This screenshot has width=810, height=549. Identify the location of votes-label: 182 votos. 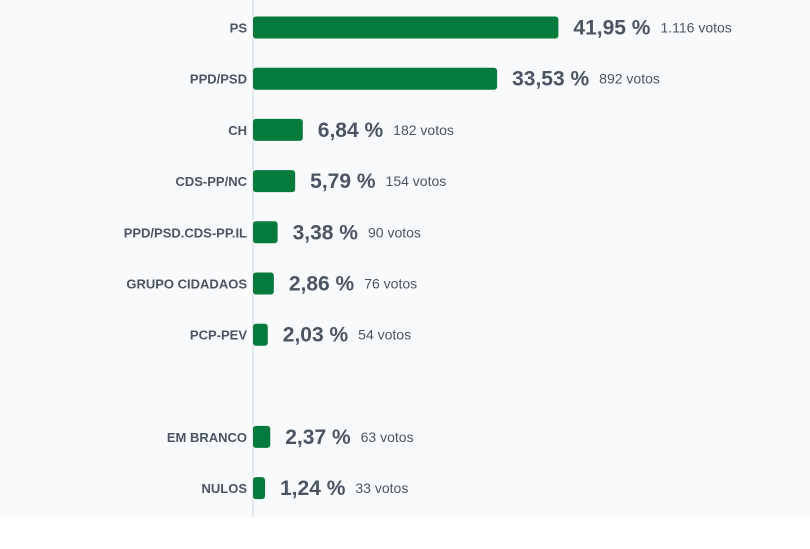
(423, 130).